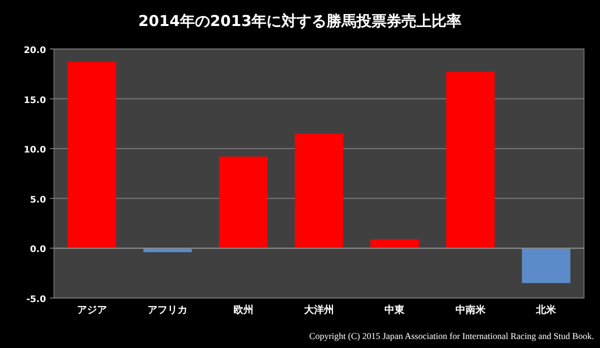  I want to click on text: Copyright (C) 2015 Japan Association for International Racing and Stud Book., so click(451, 336).